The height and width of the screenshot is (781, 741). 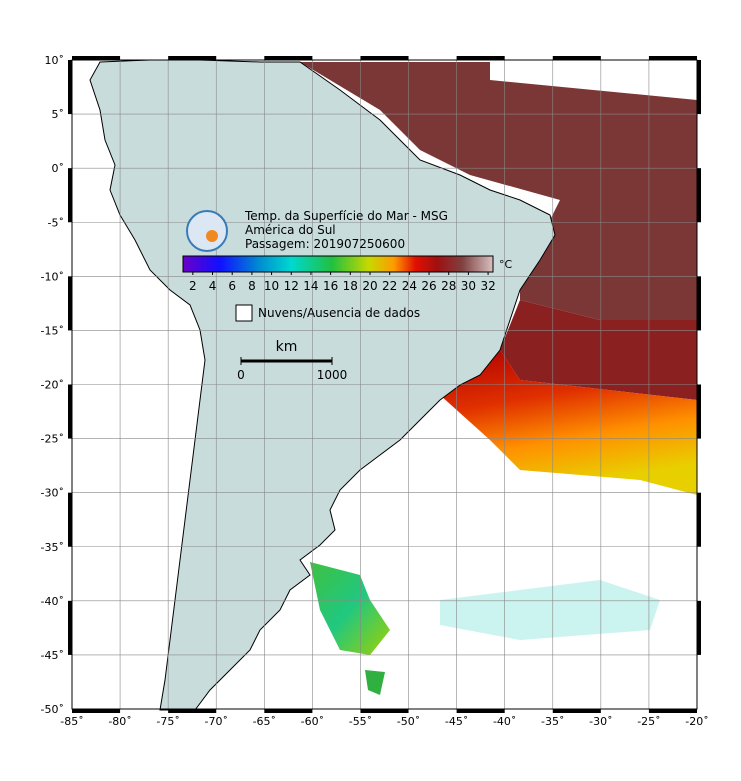 I want to click on sst-cold-patch, so click(x=375, y=682).